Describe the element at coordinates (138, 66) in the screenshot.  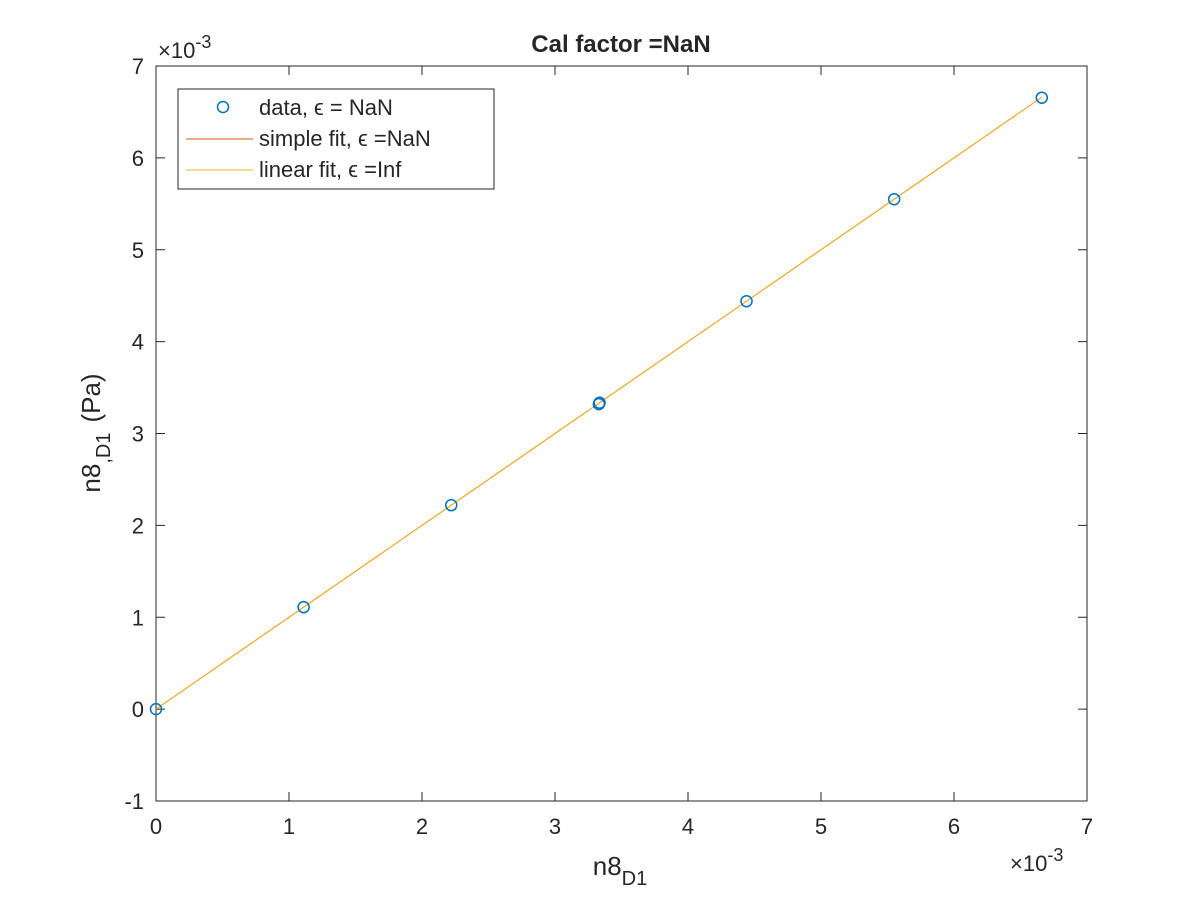
I see `y-tick-label: 7` at that location.